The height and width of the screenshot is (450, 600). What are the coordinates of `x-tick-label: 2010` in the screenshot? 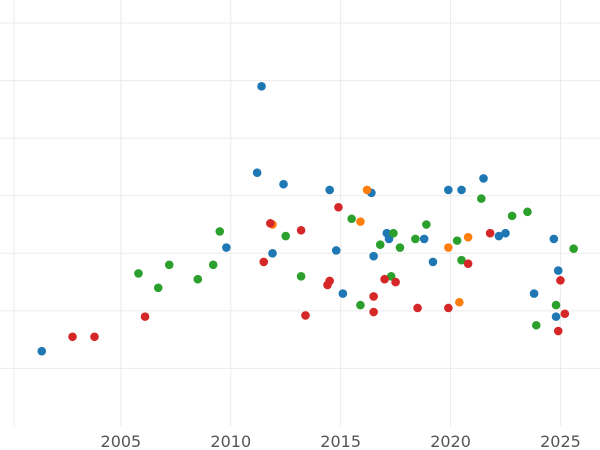 It's located at (230, 441).